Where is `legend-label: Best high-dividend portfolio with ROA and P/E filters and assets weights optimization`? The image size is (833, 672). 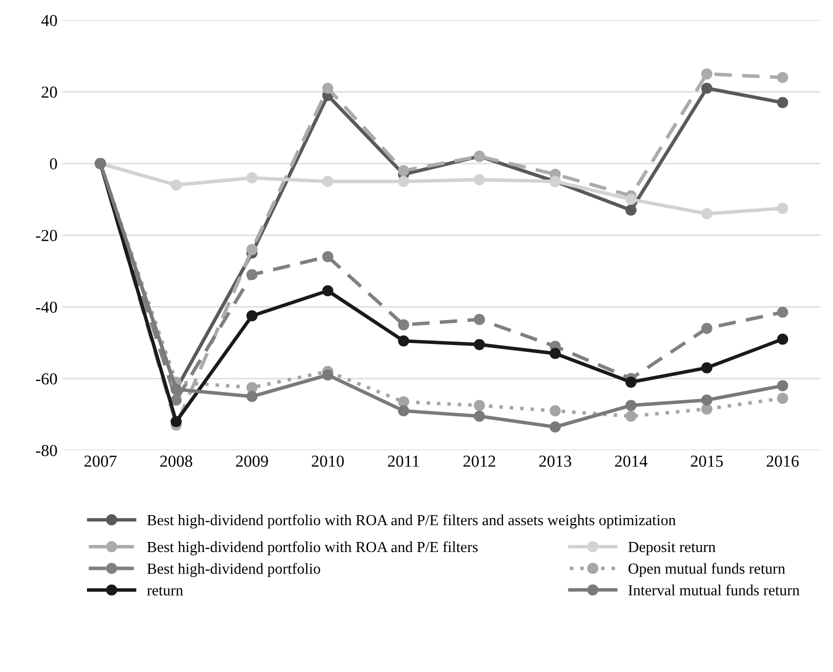 legend-label: Best high-dividend portfolio with ROA and P/E filters and assets weights optimization is located at coordinates (411, 521).